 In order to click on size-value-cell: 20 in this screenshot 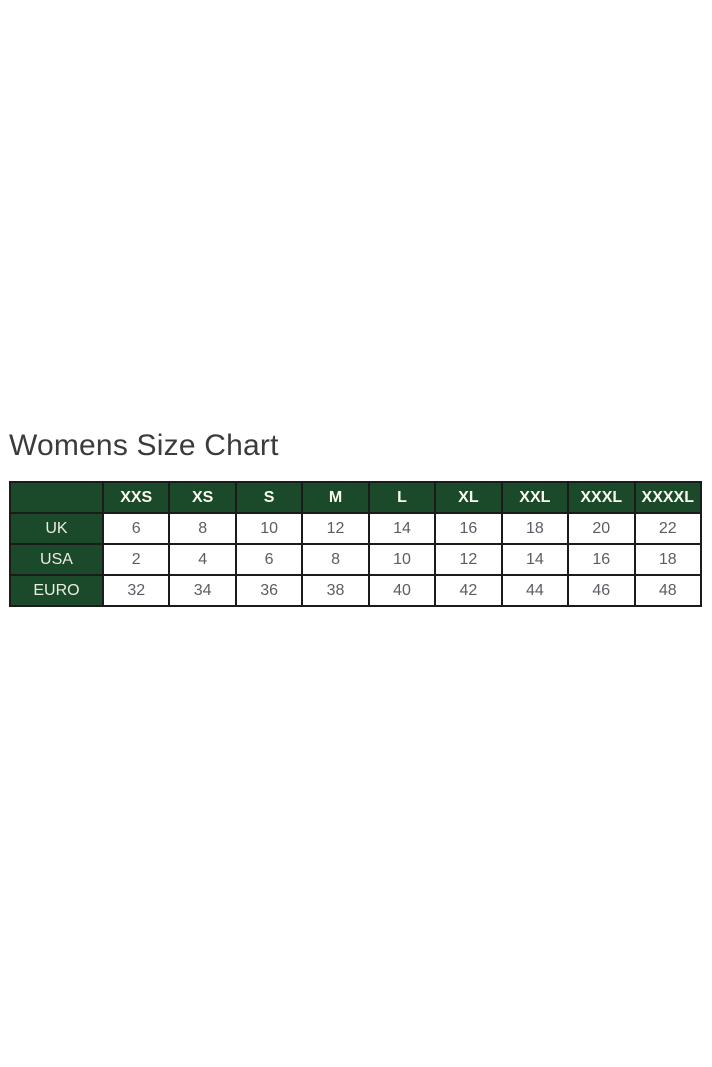, I will do `click(601, 528)`.